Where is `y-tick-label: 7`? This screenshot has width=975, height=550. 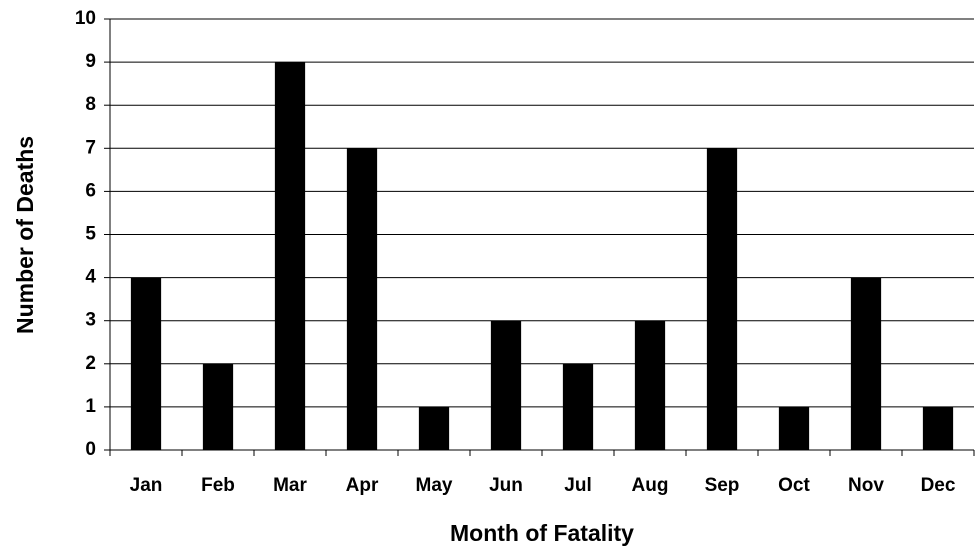 y-tick-label: 7 is located at coordinates (90, 147).